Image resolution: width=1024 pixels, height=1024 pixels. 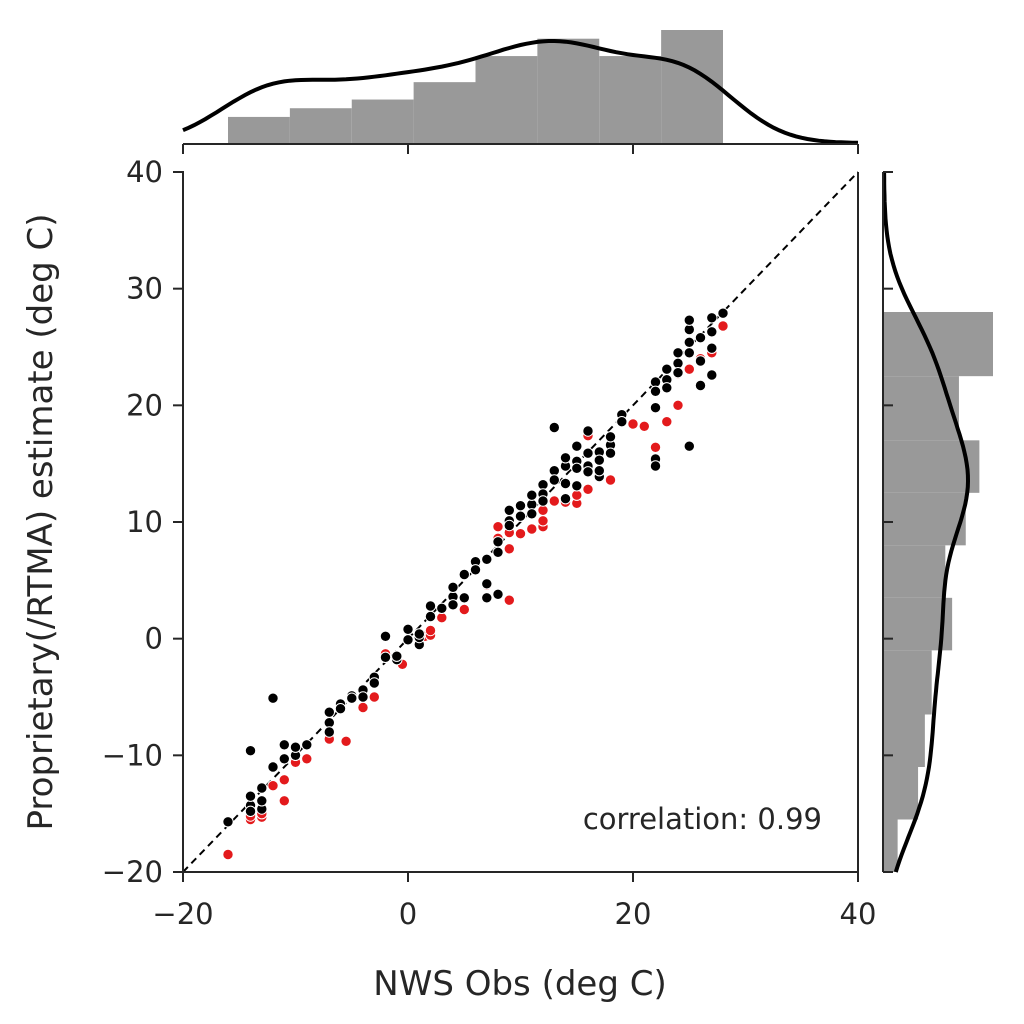 What do you see at coordinates (132, 755) in the screenshot?
I see `y-tick-label: −10` at bounding box center [132, 755].